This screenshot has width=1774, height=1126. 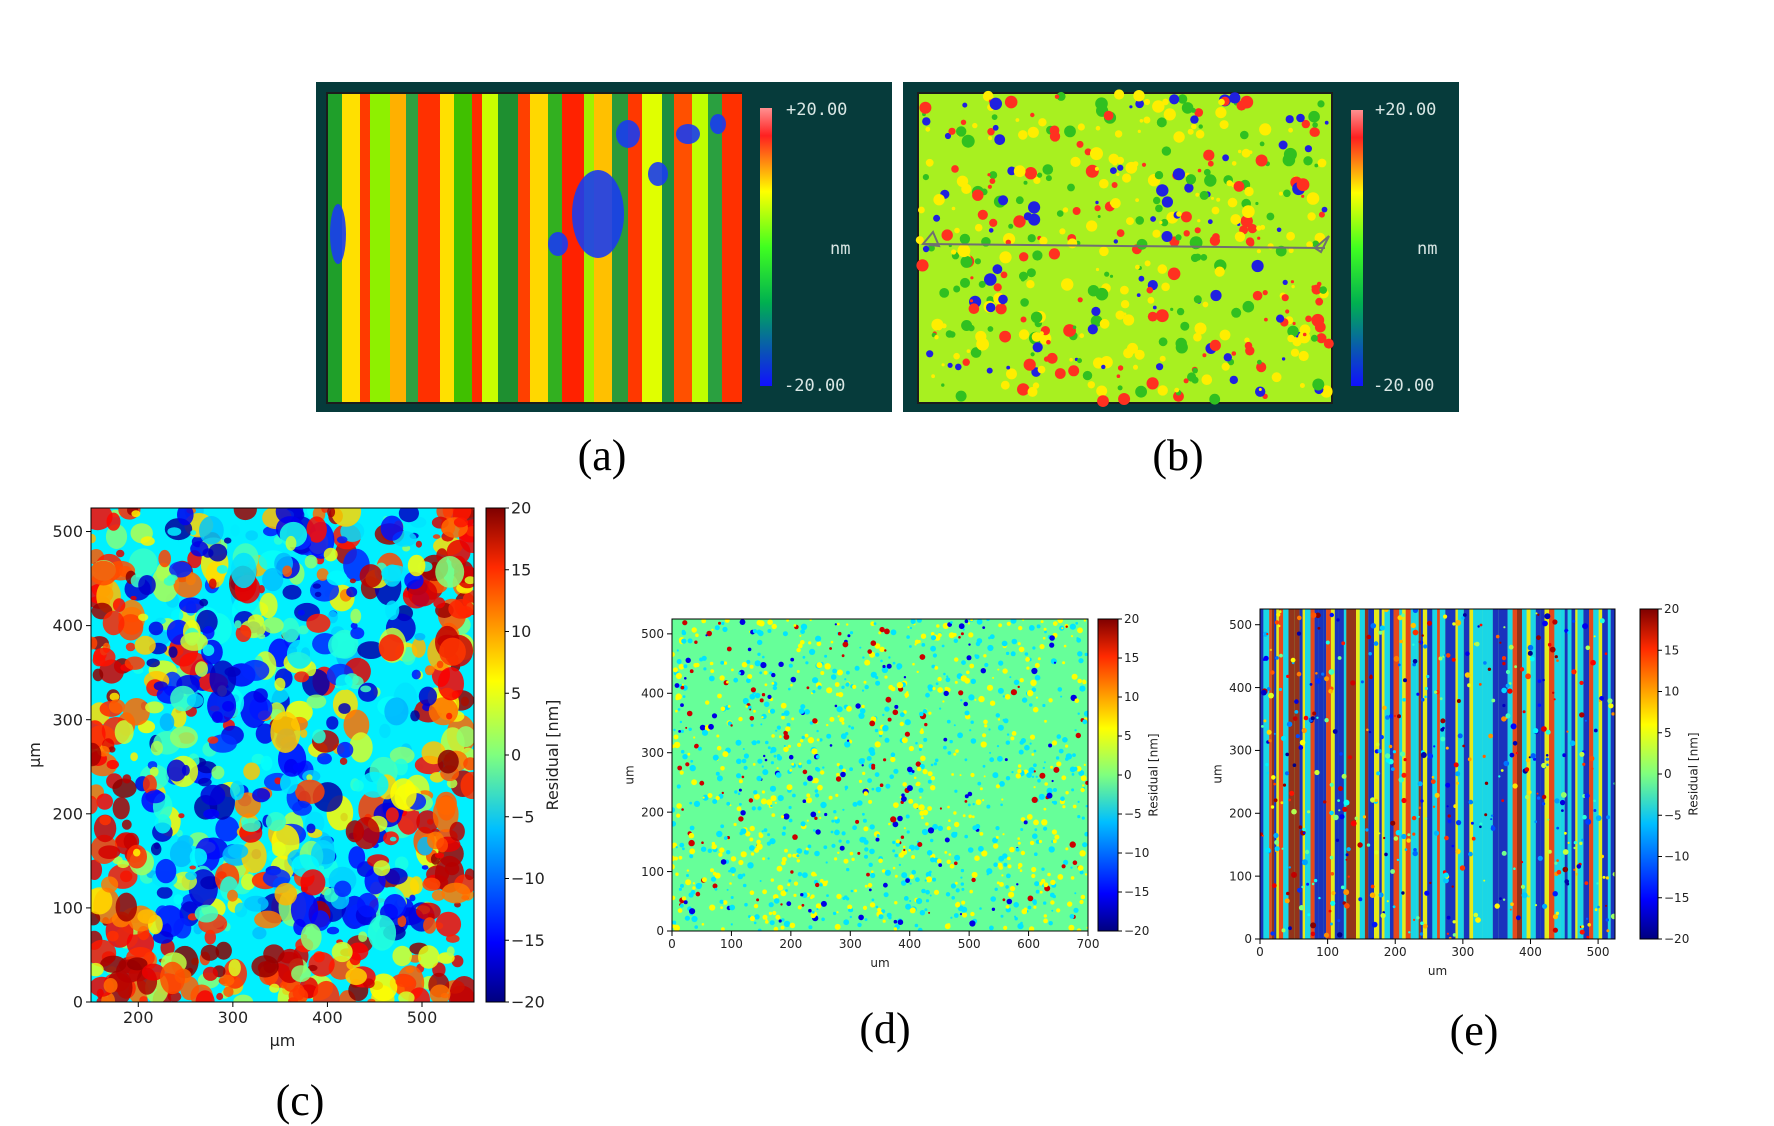 What do you see at coordinates (732, 248) in the screenshot?
I see `a-stripe` at bounding box center [732, 248].